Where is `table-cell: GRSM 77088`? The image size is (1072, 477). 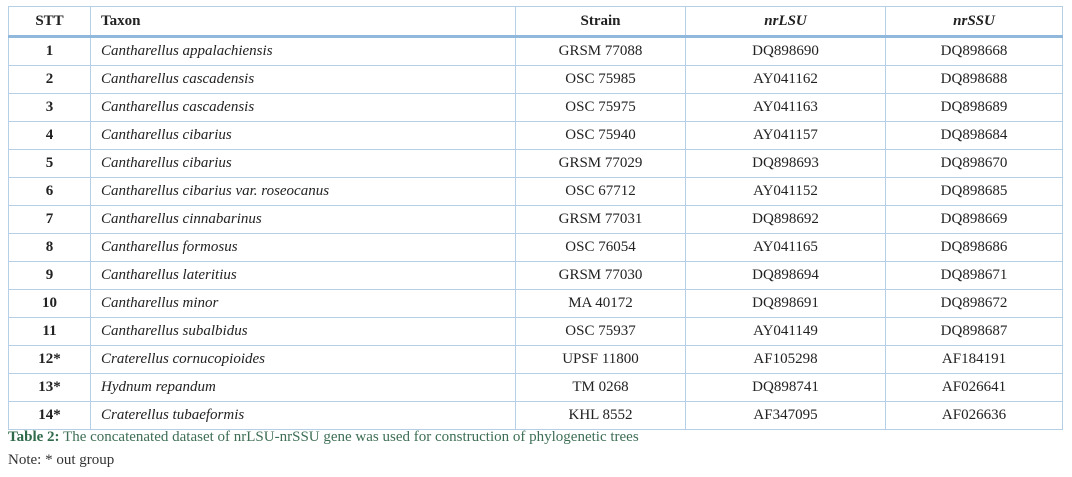 table-cell: GRSM 77088 is located at coordinates (600, 51).